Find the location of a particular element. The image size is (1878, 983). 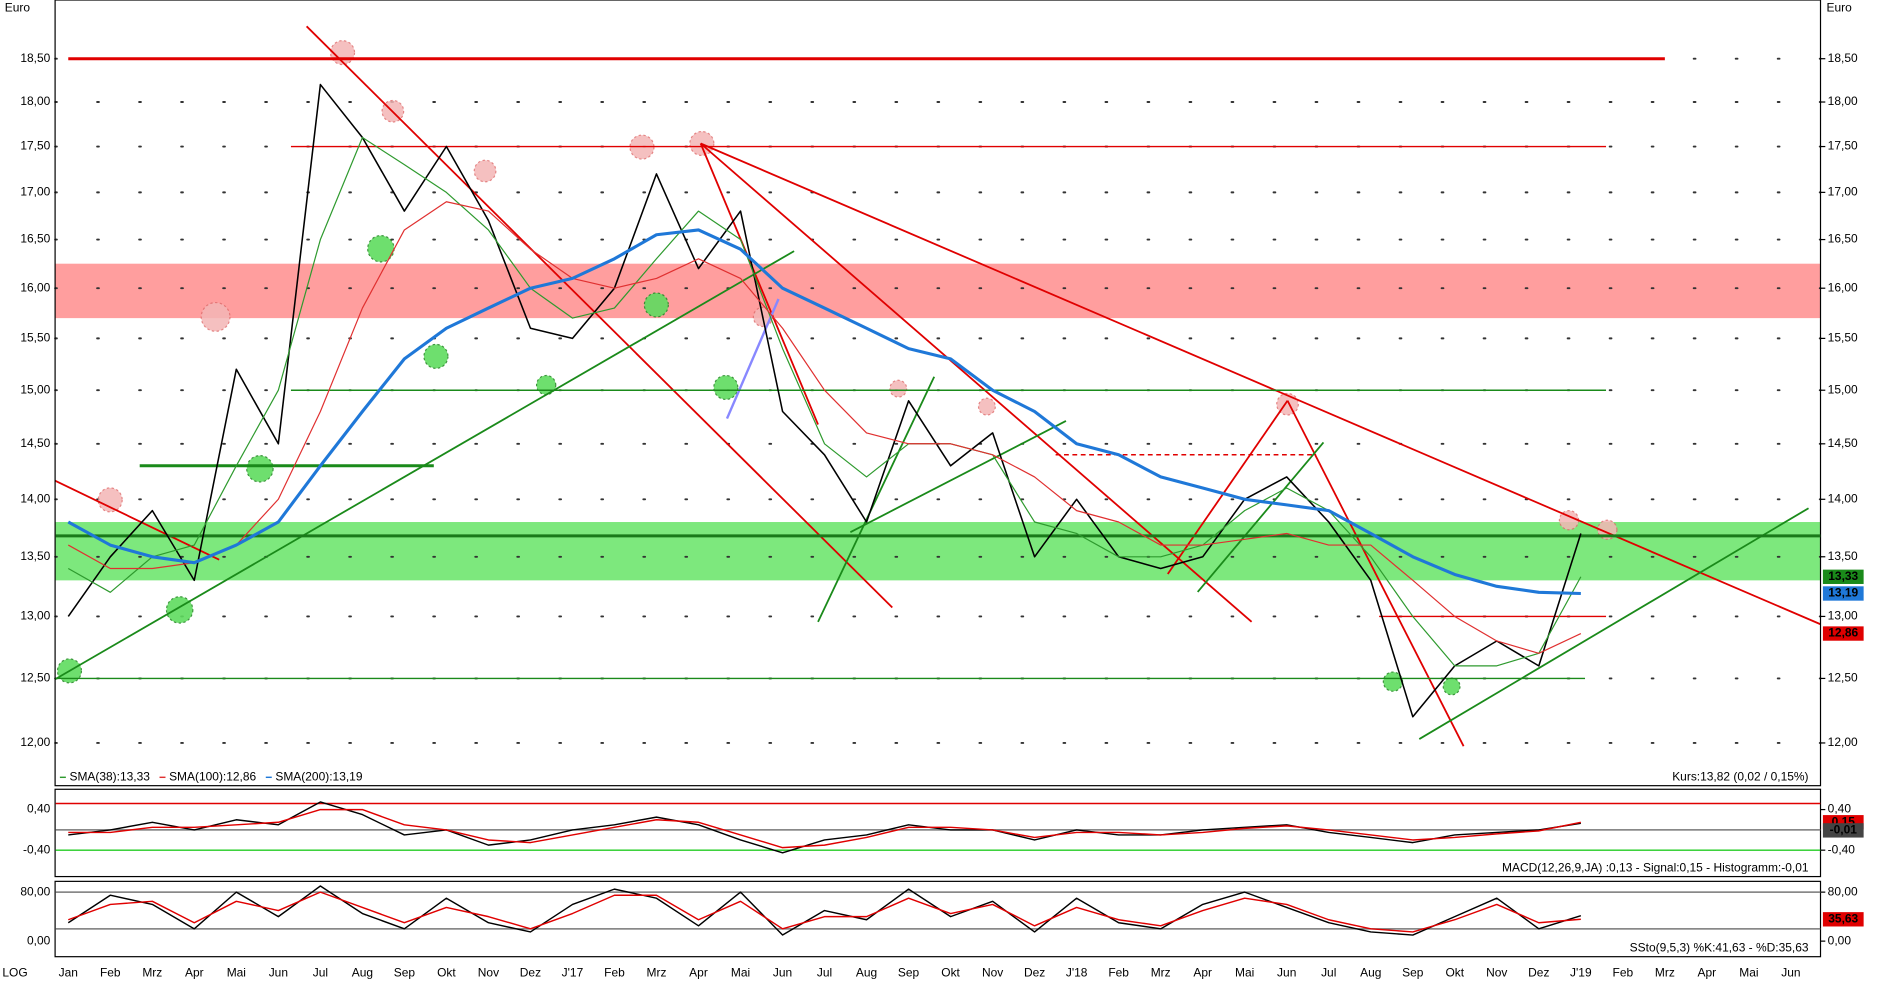

y-tick-label: 80,00 is located at coordinates (35, 891).